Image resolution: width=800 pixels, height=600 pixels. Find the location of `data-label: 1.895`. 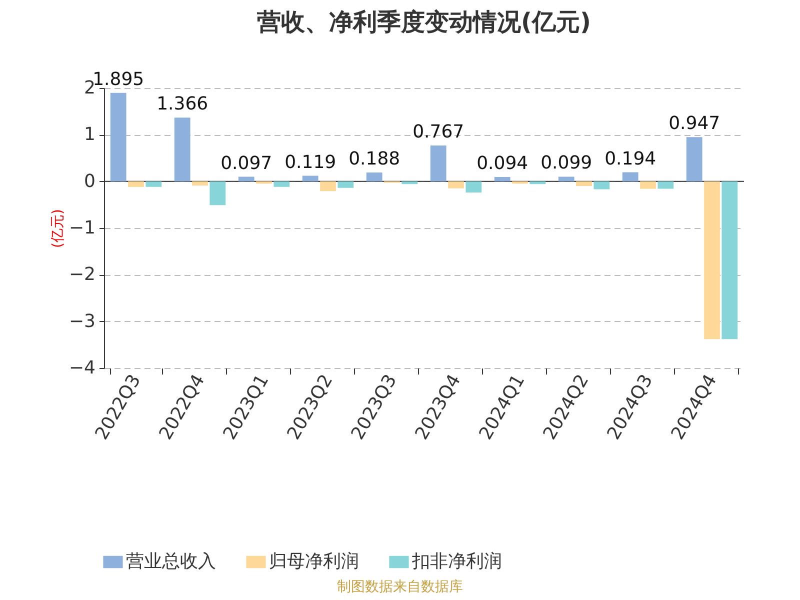

data-label: 1.895 is located at coordinates (118, 79).